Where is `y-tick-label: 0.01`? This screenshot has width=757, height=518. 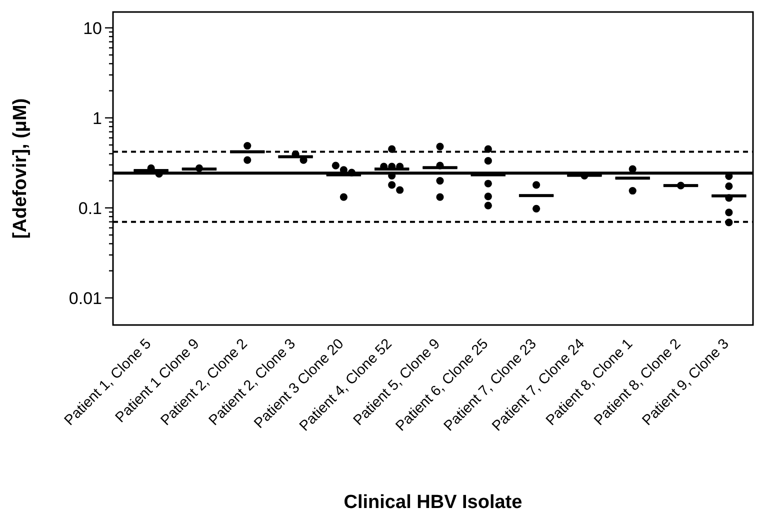
y-tick-label: 0.01 is located at coordinates (85, 298).